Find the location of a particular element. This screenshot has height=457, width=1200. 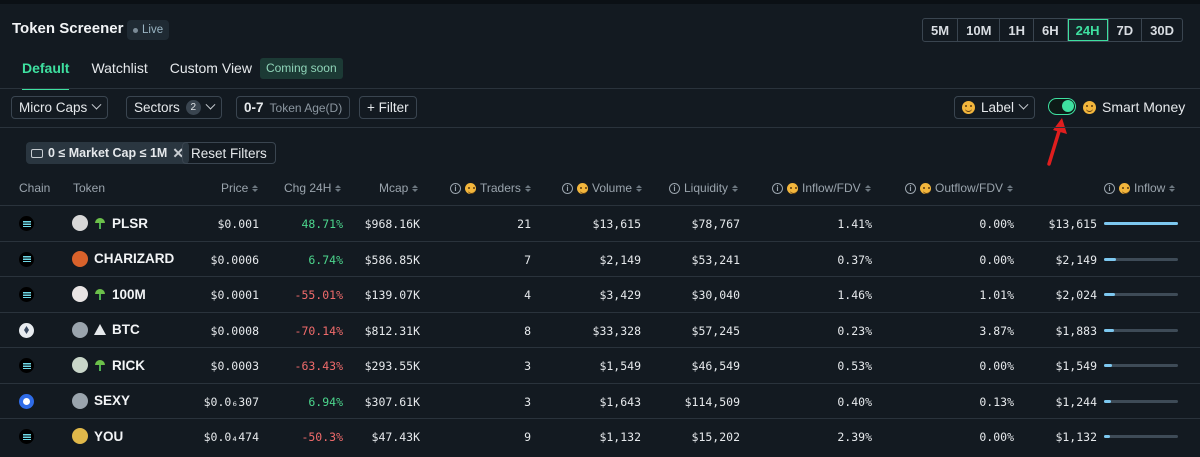

warning-icon is located at coordinates (100, 329).